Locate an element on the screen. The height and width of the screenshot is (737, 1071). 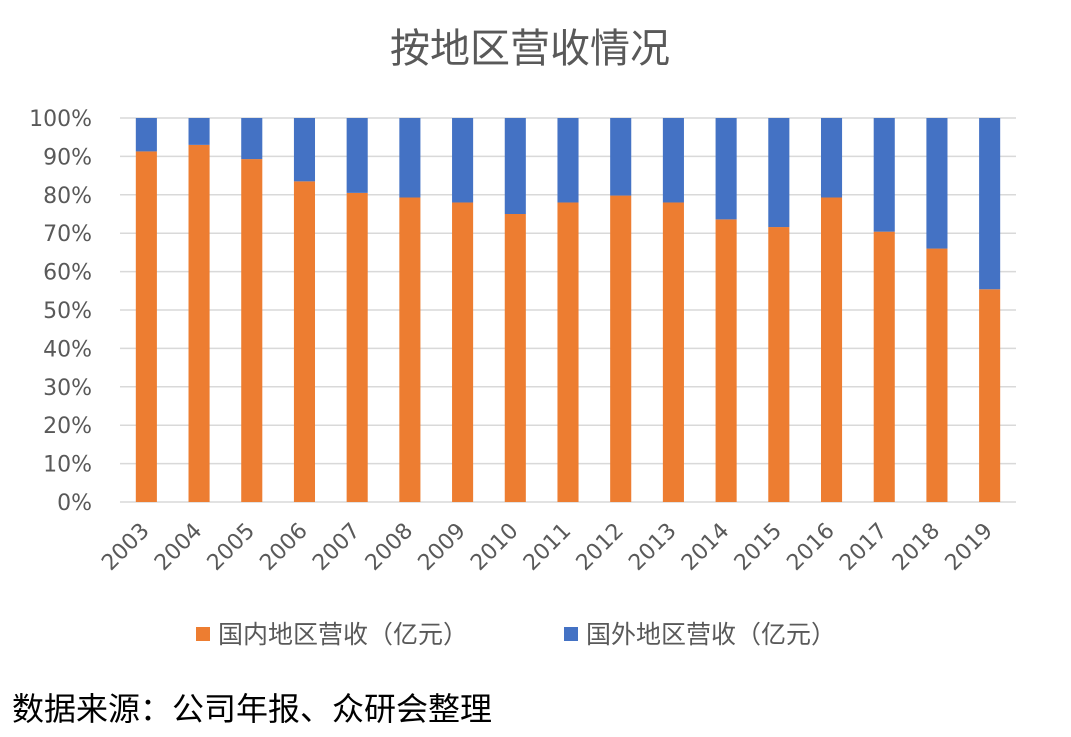
legend: 国内地区营收（亿元） 国外地区营收（亿元） is located at coordinates (516, 634).